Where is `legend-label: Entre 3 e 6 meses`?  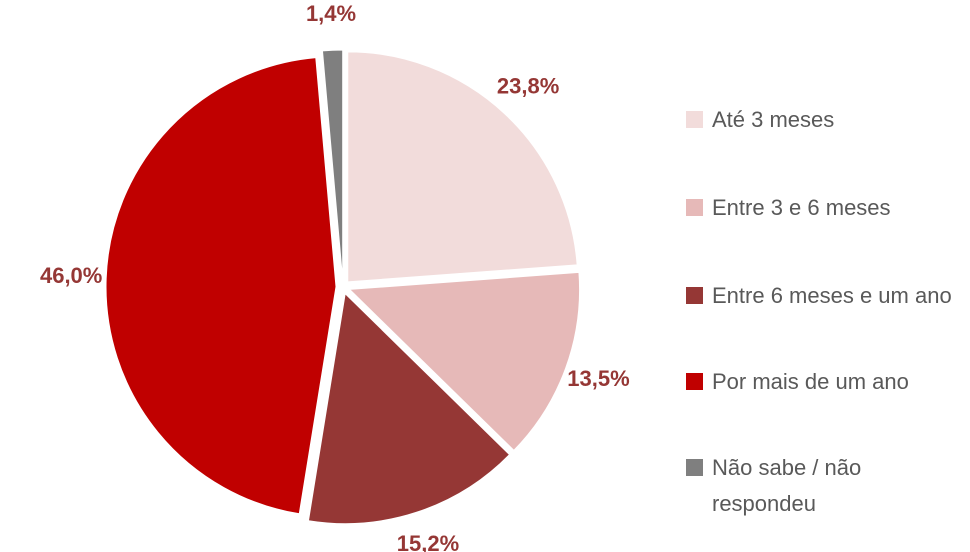 legend-label: Entre 3 e 6 meses is located at coordinates (801, 207).